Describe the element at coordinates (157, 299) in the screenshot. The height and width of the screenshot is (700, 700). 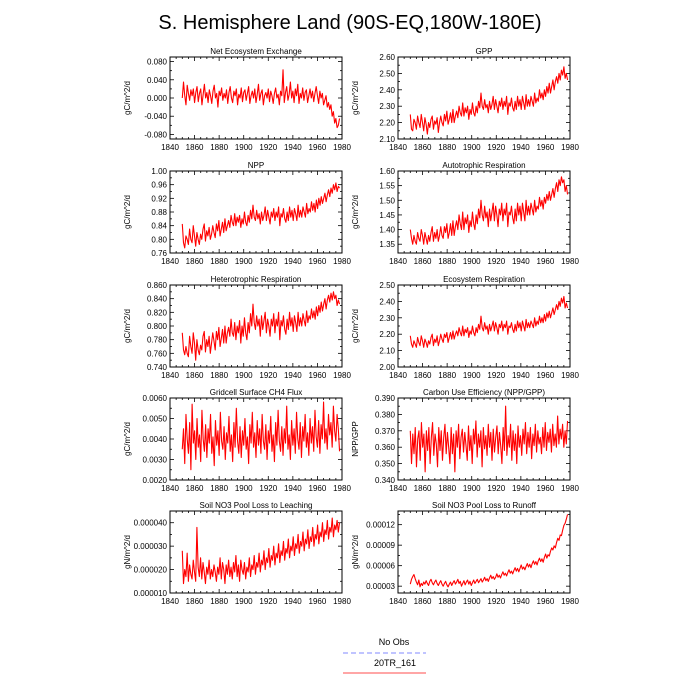
I see `chart-4-ytick-label: 0.840` at that location.